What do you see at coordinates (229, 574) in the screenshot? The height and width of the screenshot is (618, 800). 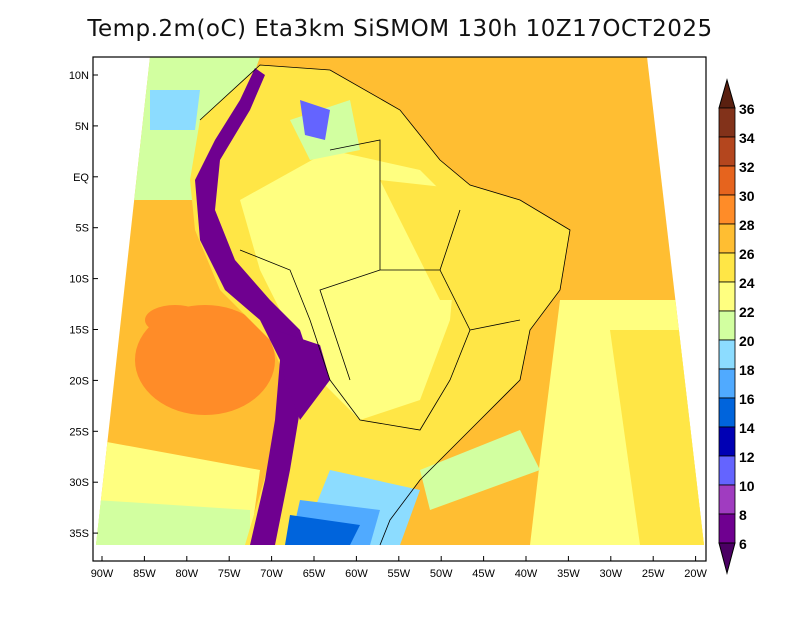 I see `lon-tick-label: 75W` at bounding box center [229, 574].